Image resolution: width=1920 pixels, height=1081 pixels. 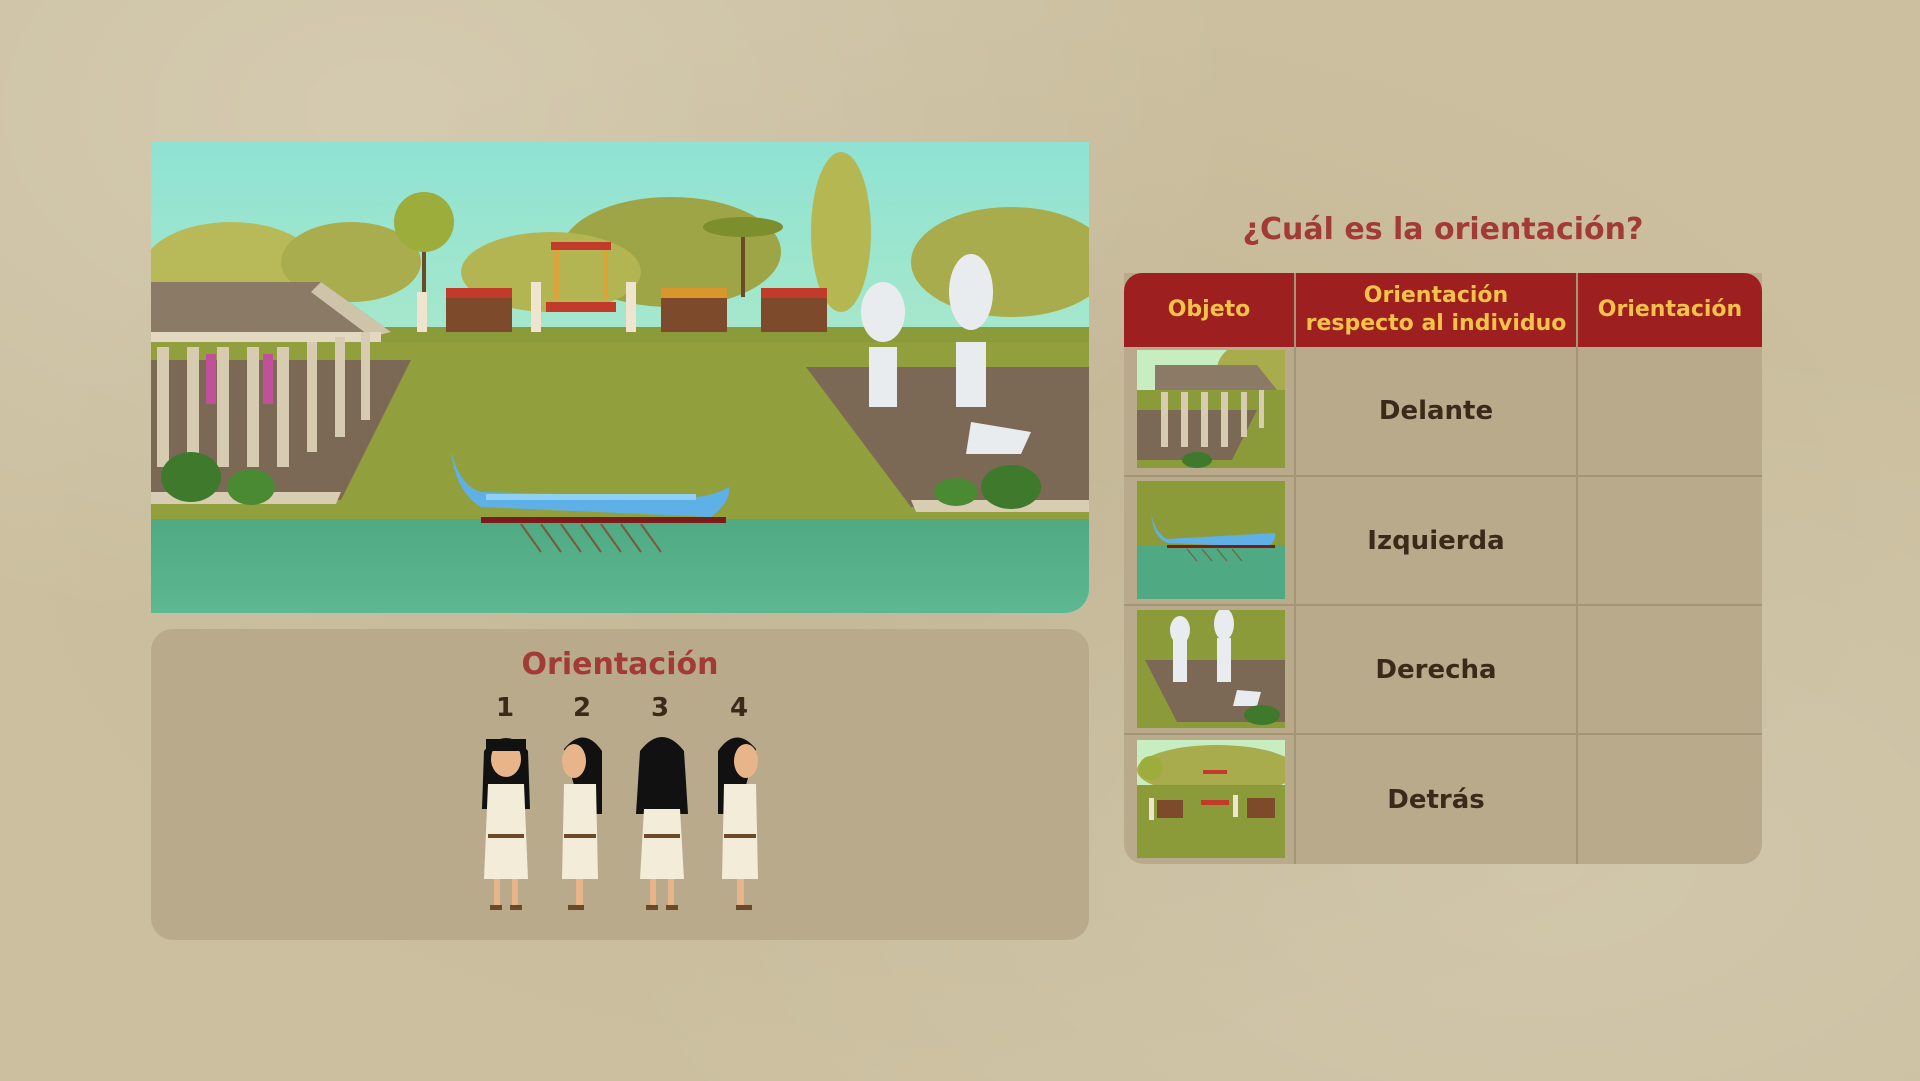 What do you see at coordinates (1211, 669) in the screenshot?
I see `statues-thumbnail` at bounding box center [1211, 669].